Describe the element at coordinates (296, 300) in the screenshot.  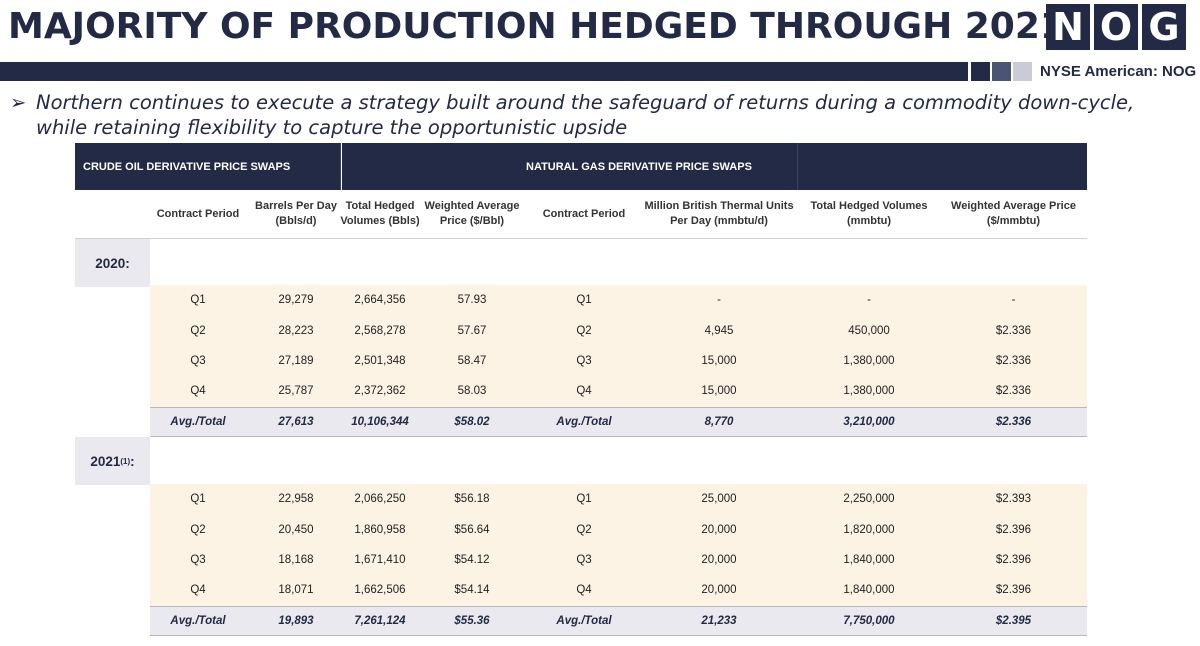
I see `table-cell: 29,279` at that location.